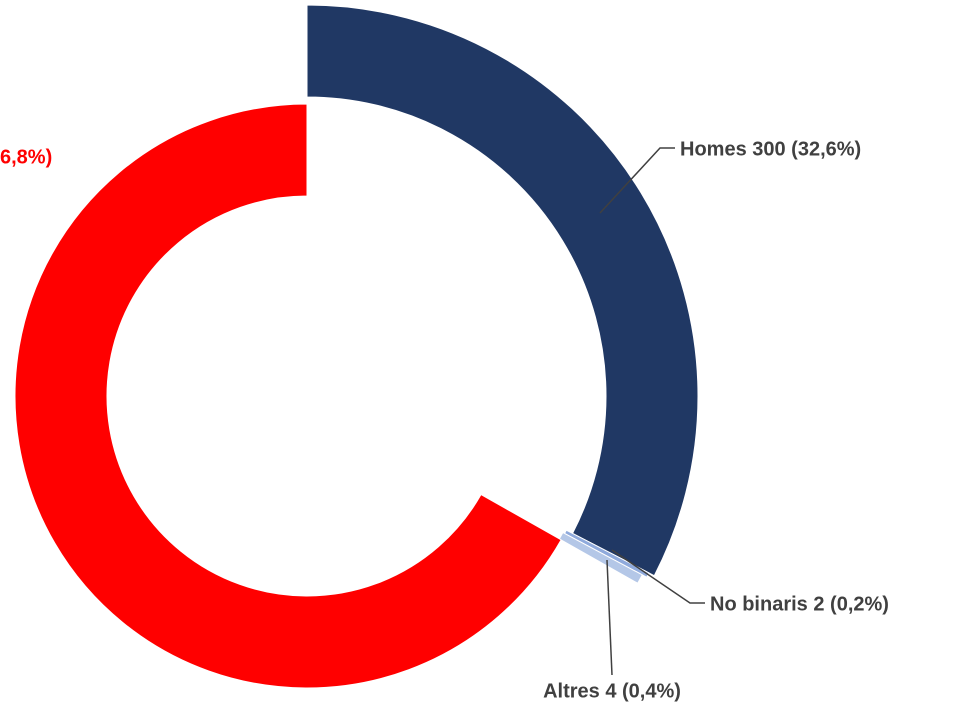 The height and width of the screenshot is (724, 962). What do you see at coordinates (26, 157) in the screenshot?
I see `data-label: 6,8%)` at bounding box center [26, 157].